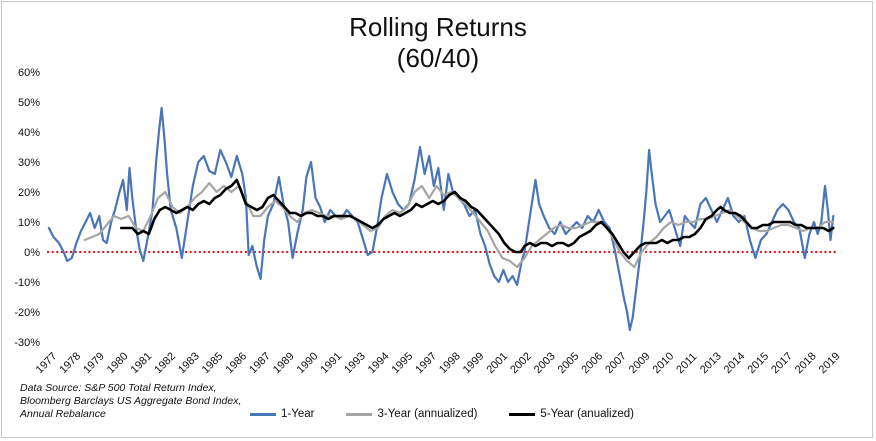 Image resolution: width=876 pixels, height=441 pixels. What do you see at coordinates (686, 363) in the screenshot?
I see `x-tick-label: 2011` at bounding box center [686, 363].